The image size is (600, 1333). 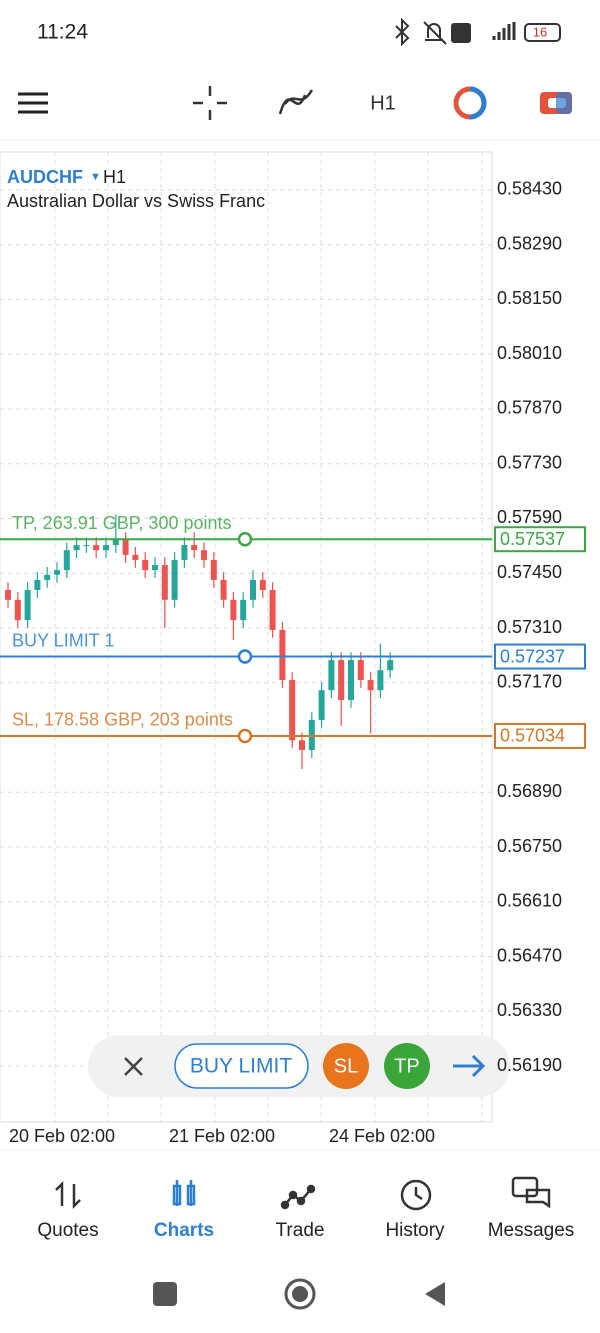 I want to click on level-price: 0.57034, so click(x=532, y=736).